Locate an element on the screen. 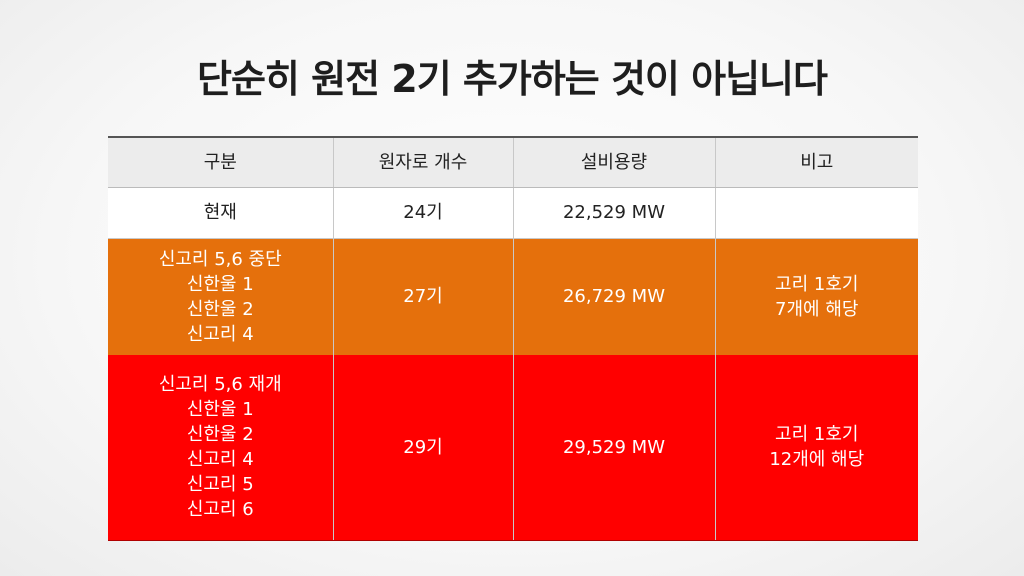 This screenshot has width=1024, height=576. cell-category: 신고리 5,6 재개 신한울 1 신한울 2 신고리 4 신고리 5 신고리 6 is located at coordinates (220, 448).